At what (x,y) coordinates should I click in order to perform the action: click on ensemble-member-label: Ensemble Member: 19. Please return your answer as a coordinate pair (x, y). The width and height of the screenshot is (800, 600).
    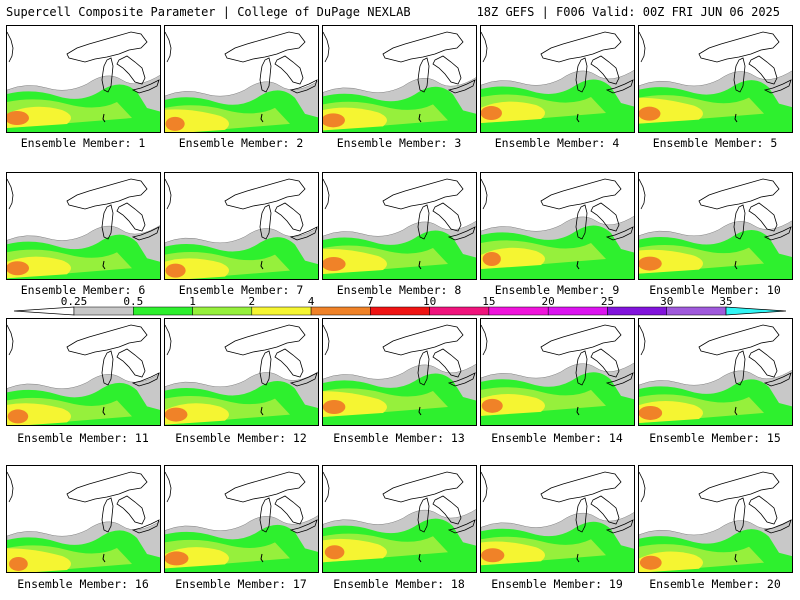
    Looking at the image, I should click on (557, 584).